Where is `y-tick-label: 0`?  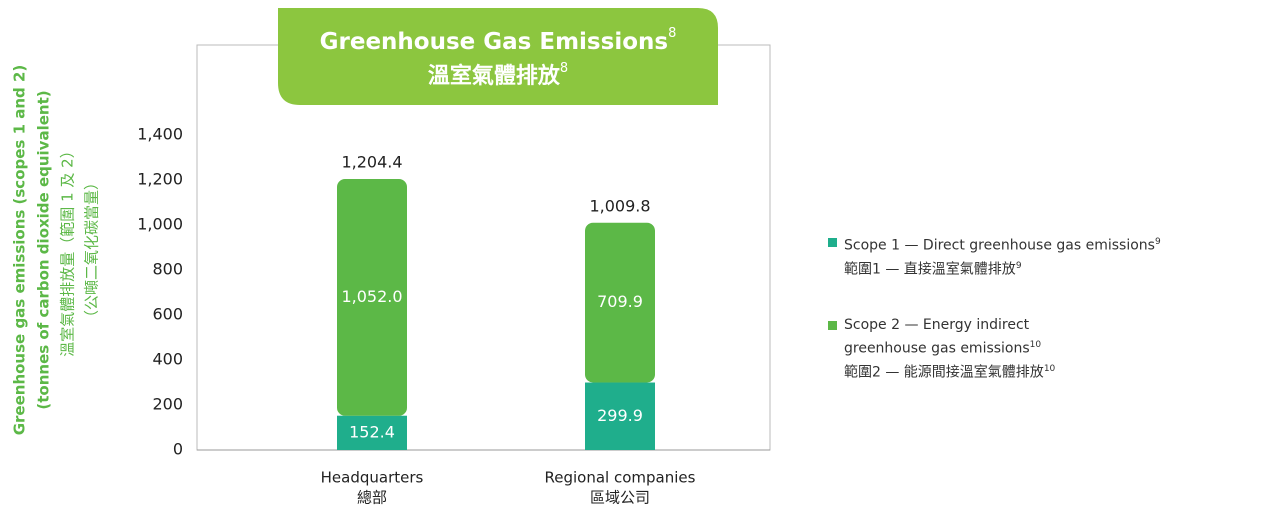 y-tick-label: 0 is located at coordinates (178, 449).